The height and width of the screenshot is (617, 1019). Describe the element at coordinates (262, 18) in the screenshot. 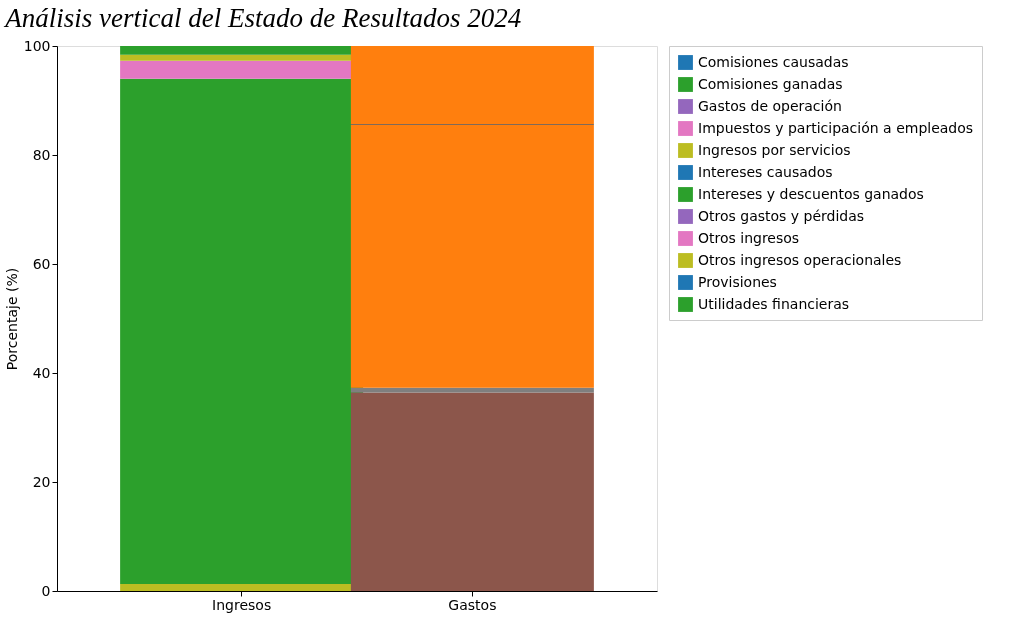

I see `chart-title: Análisis vertical del Estado de Resultados 2024` at that location.